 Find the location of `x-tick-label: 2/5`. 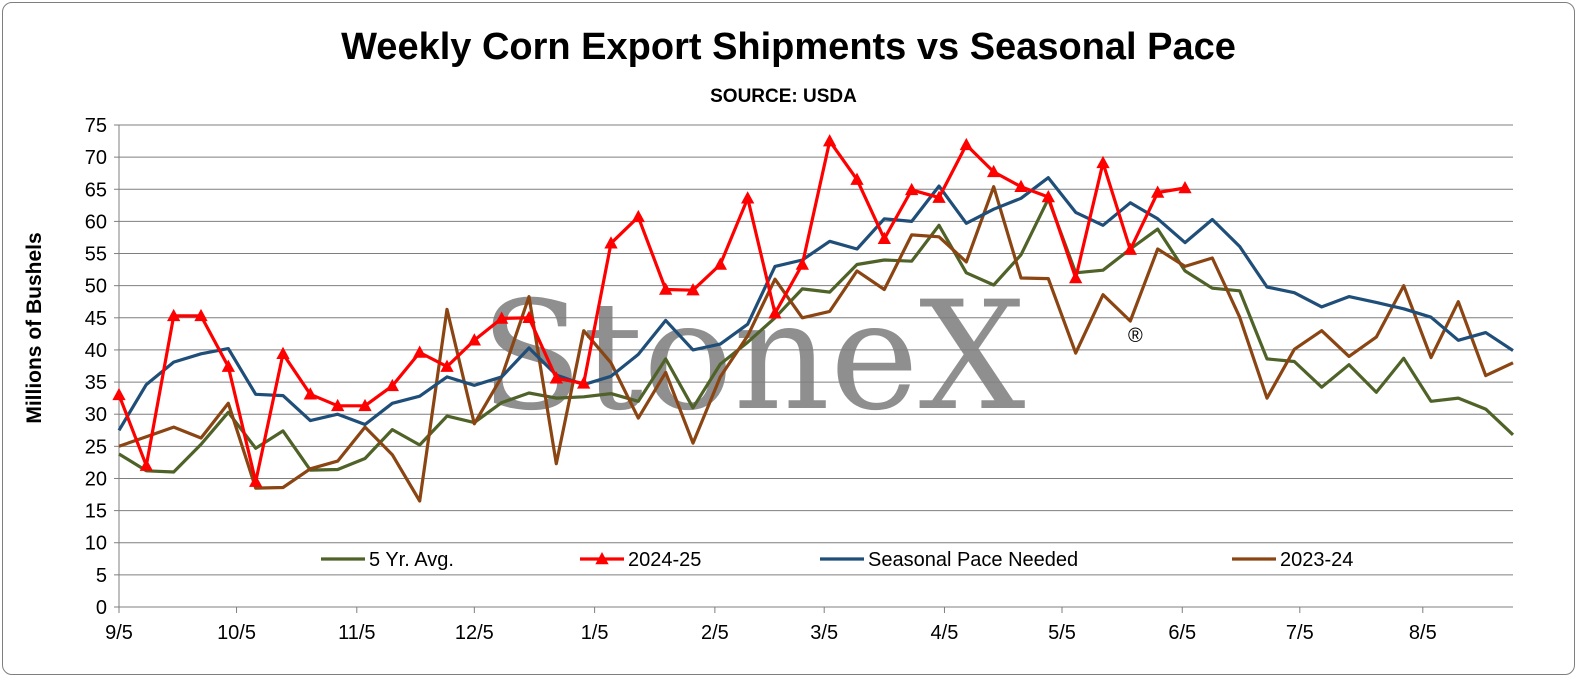

x-tick-label: 2/5 is located at coordinates (715, 633).